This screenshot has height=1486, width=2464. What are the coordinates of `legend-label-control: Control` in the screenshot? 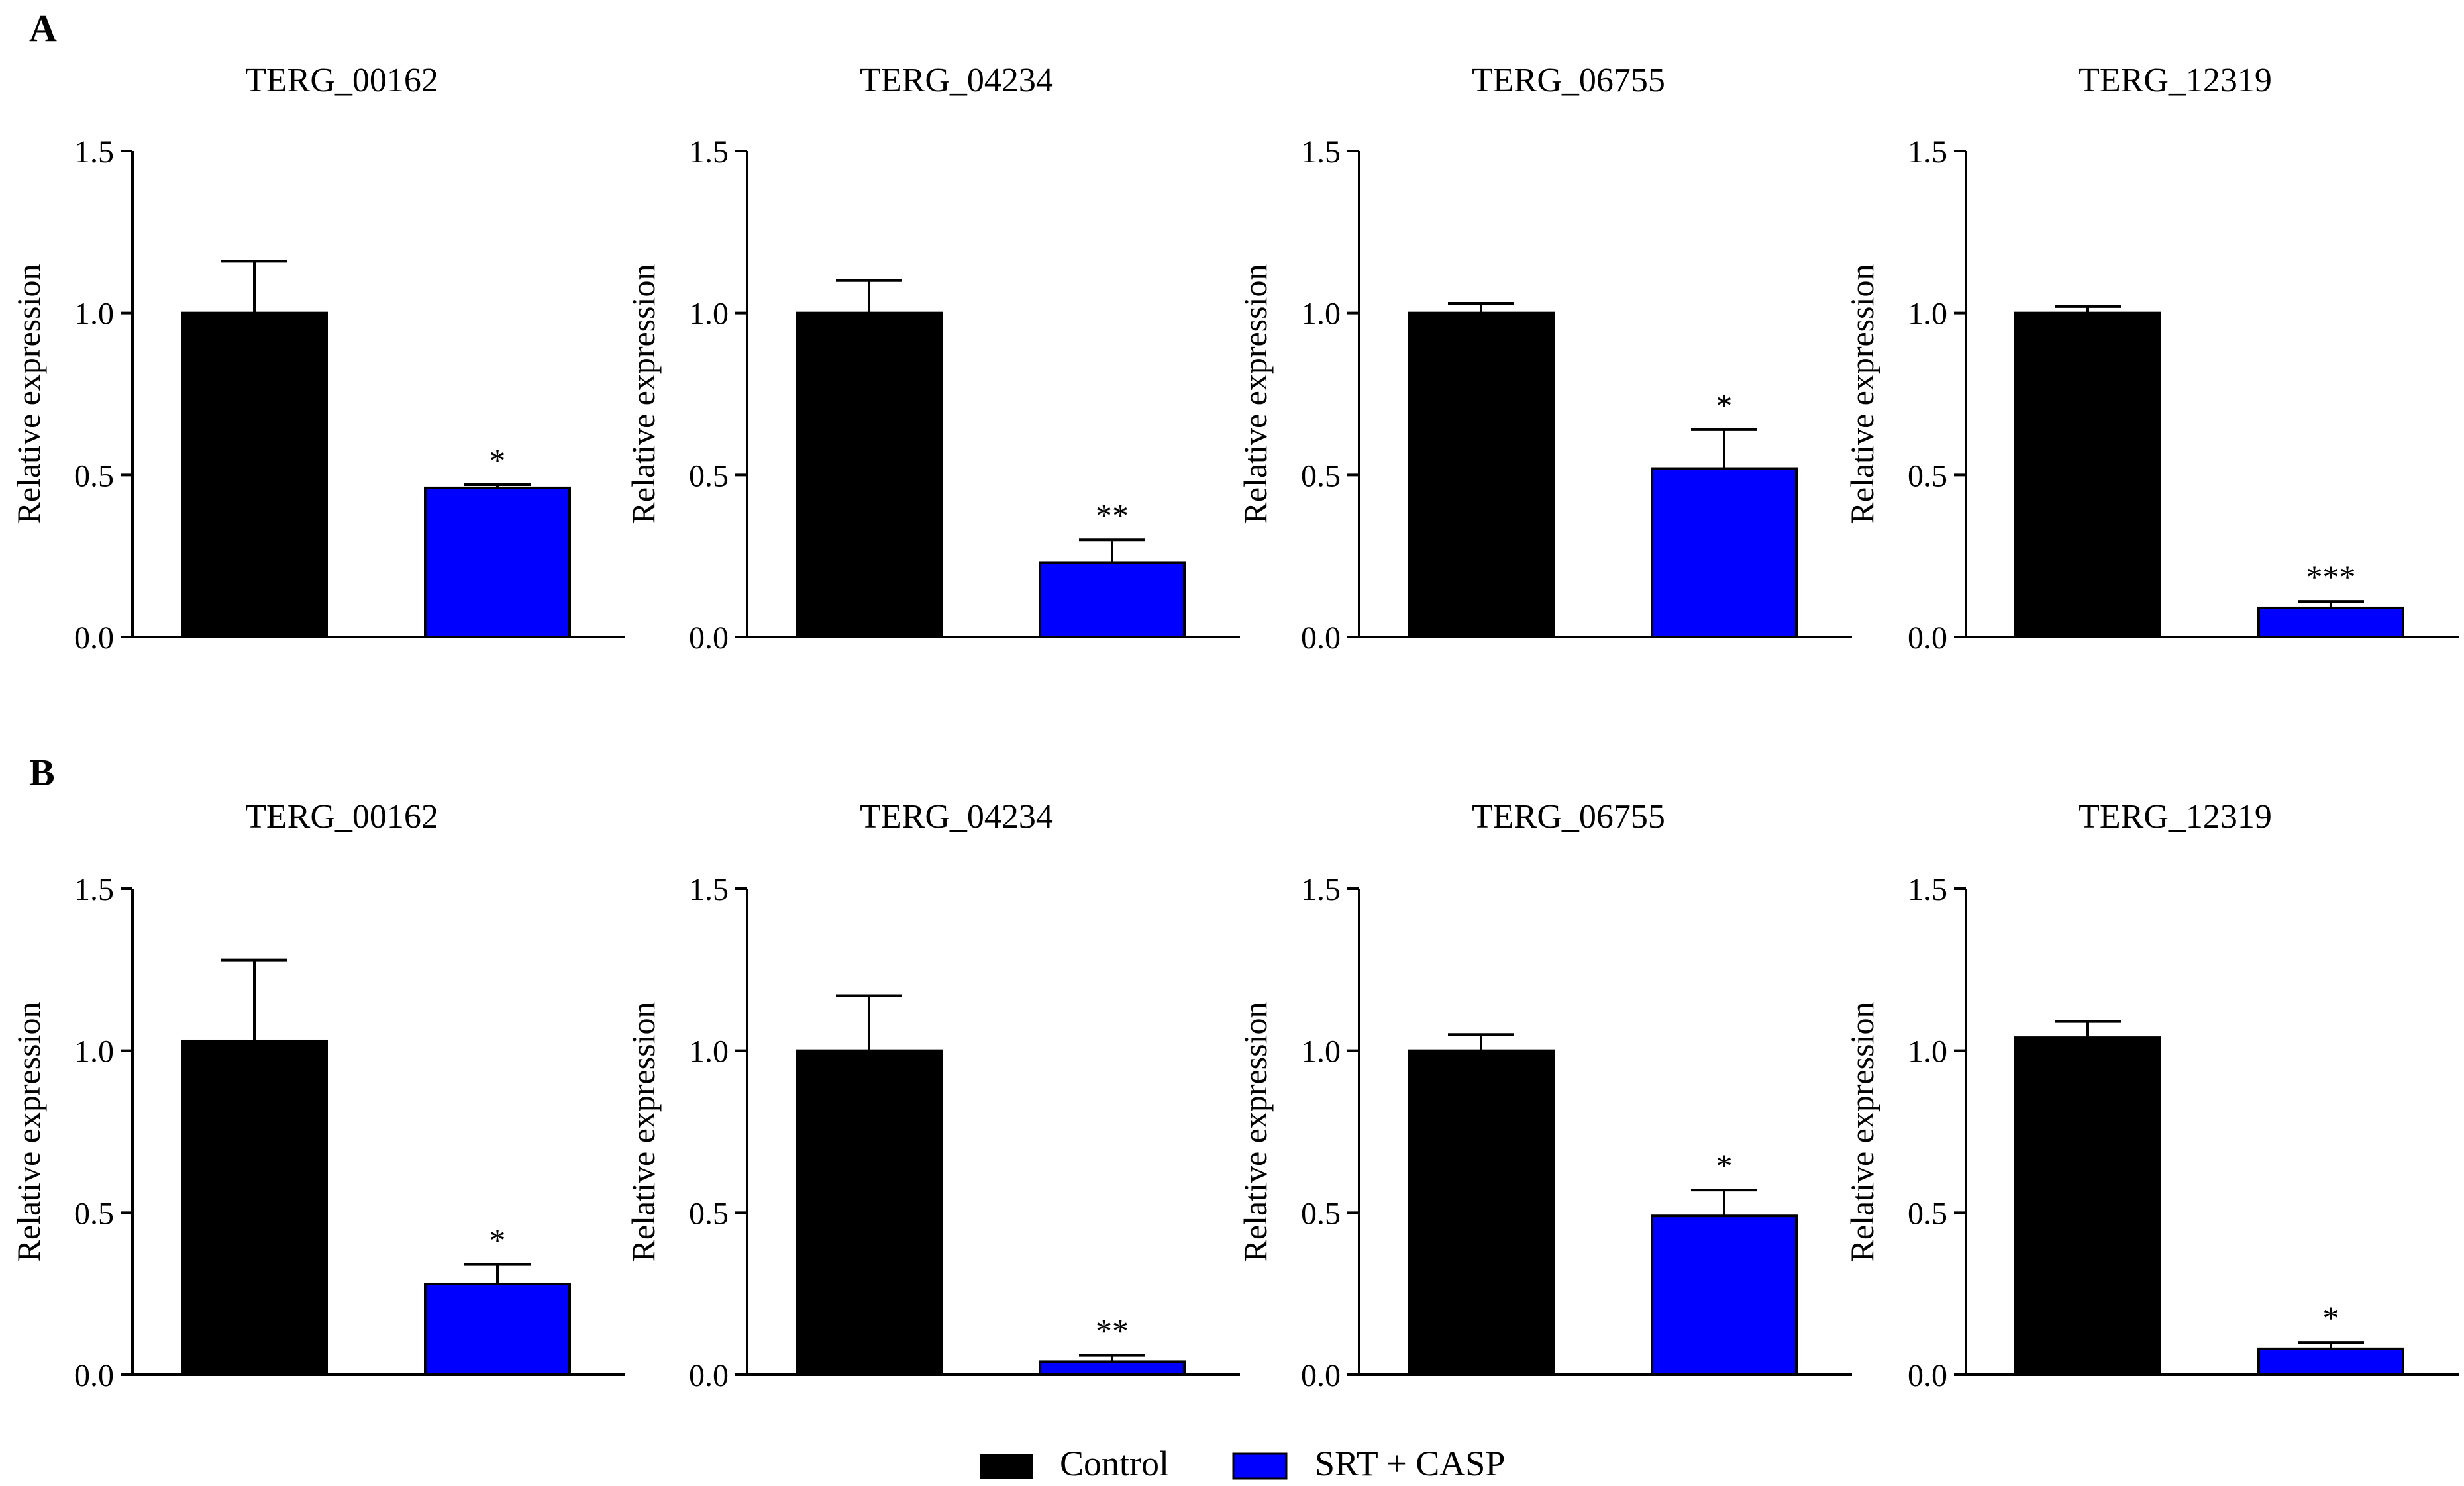 It's located at (1114, 1464).